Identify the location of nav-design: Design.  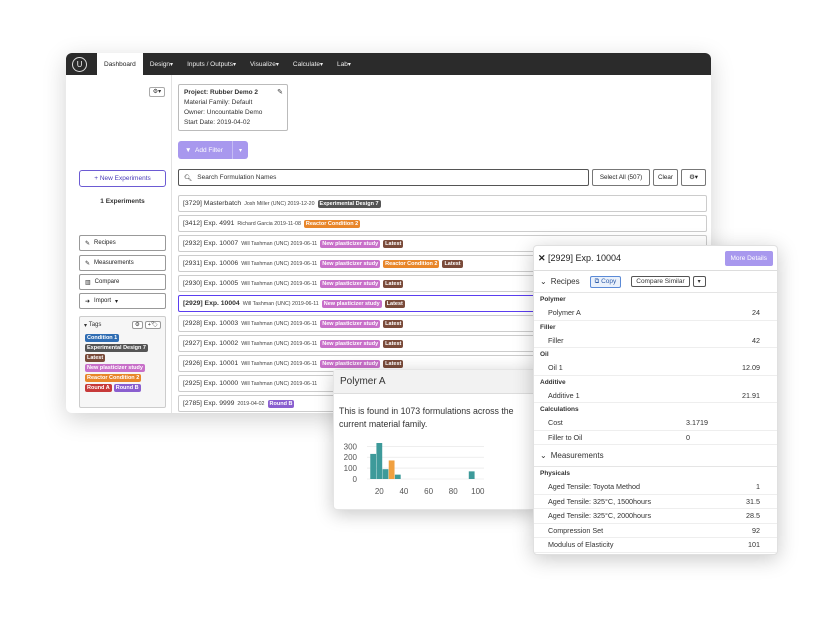
(161, 64).